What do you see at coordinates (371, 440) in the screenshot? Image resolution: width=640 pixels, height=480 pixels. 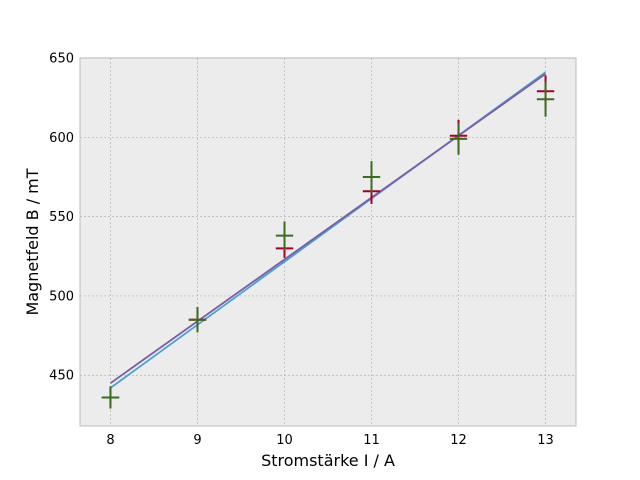 I see `x-tick-label: 11` at bounding box center [371, 440].